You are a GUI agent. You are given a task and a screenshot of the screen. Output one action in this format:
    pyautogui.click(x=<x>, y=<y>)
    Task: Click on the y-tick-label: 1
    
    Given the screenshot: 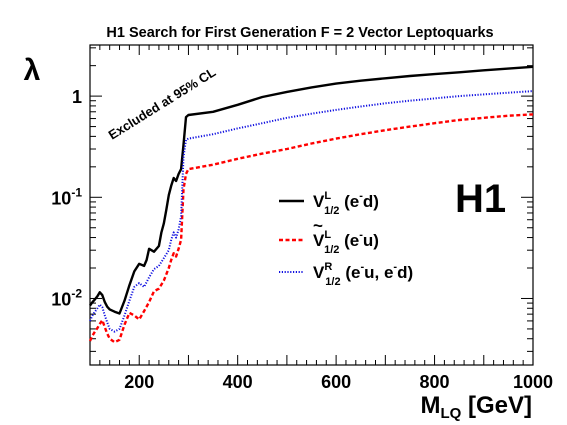 What is the action you would take?
    pyautogui.click(x=77, y=97)
    